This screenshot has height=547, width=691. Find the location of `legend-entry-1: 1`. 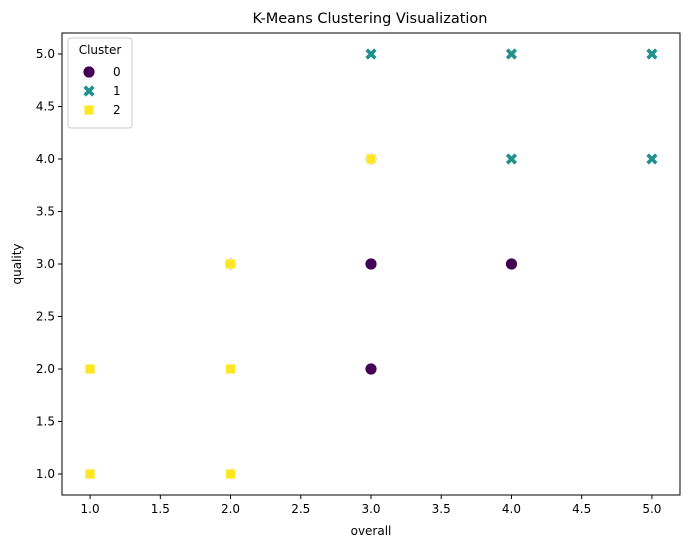

legend-entry-1: 1 is located at coordinates (102, 91).